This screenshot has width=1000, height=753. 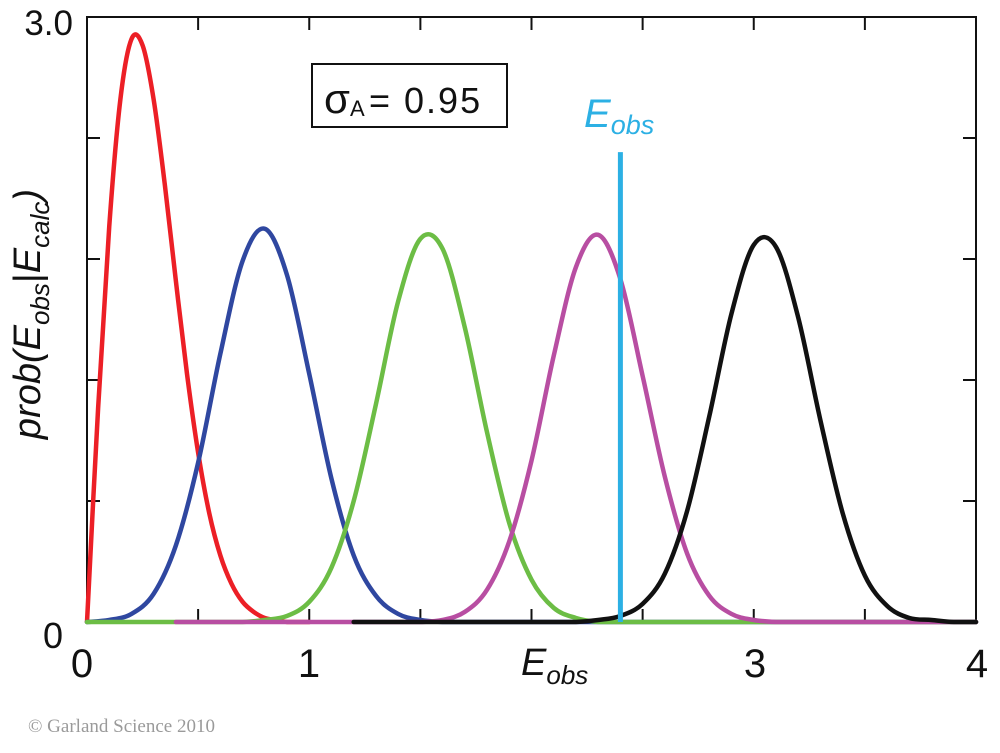 I want to click on sigma-symbol: σ, so click(x=337, y=98).